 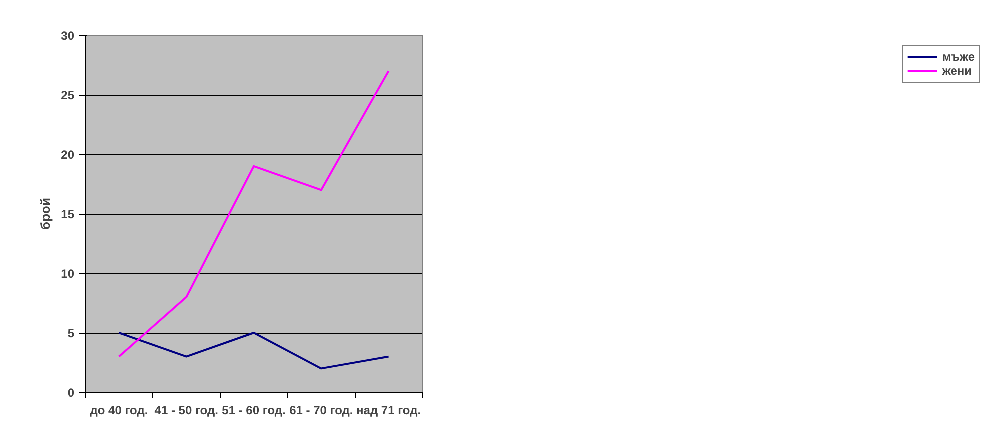 I want to click on x-tick-label: 51 - 60 год., so click(x=254, y=411).